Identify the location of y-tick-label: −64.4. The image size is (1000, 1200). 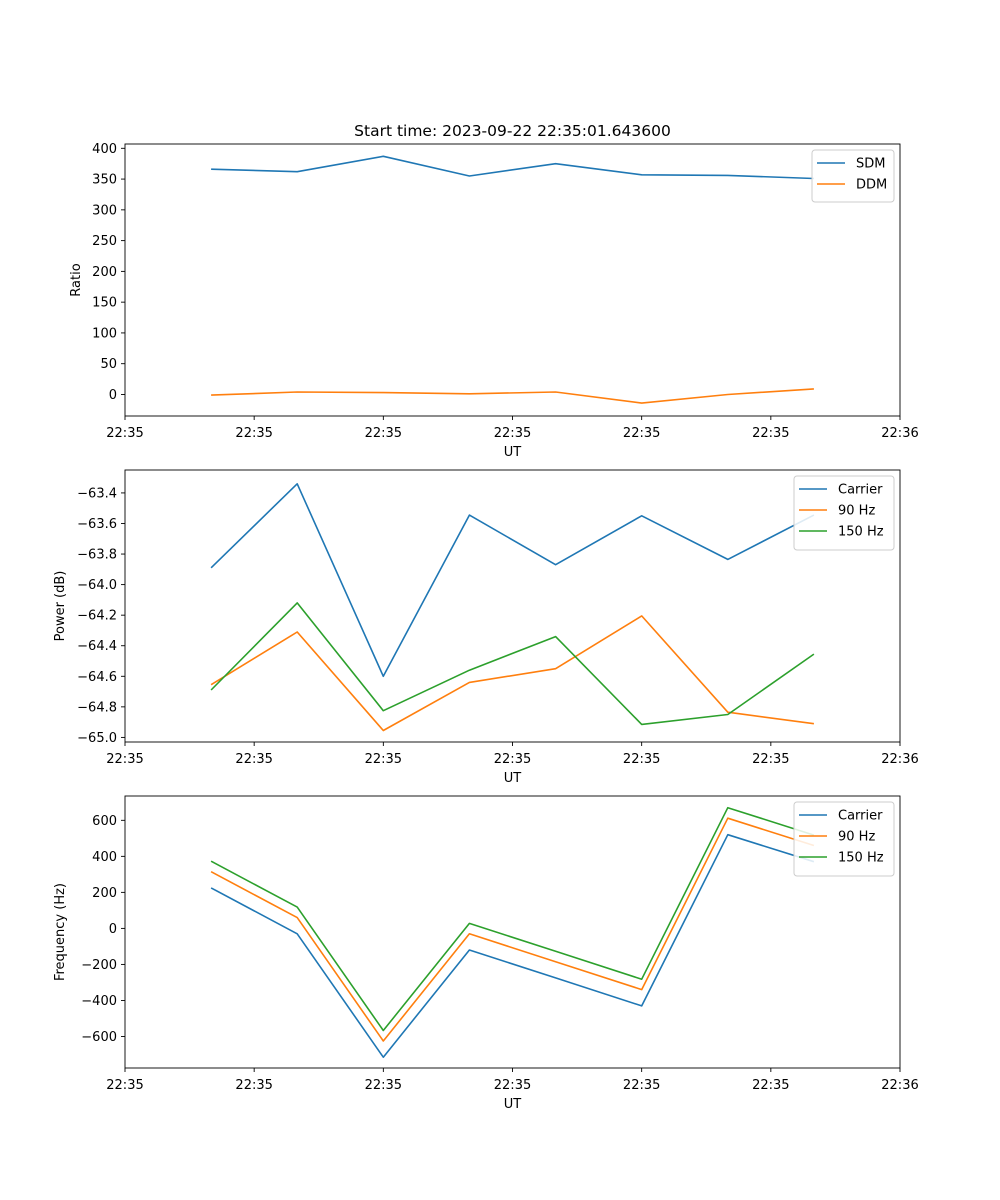
(97, 646).